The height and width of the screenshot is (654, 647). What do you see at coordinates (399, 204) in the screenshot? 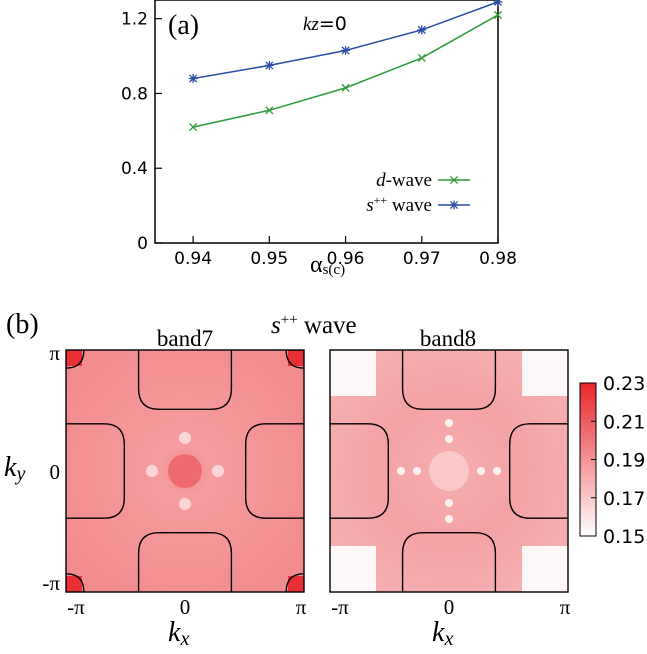
I see `legend-label: s++ wave` at bounding box center [399, 204].